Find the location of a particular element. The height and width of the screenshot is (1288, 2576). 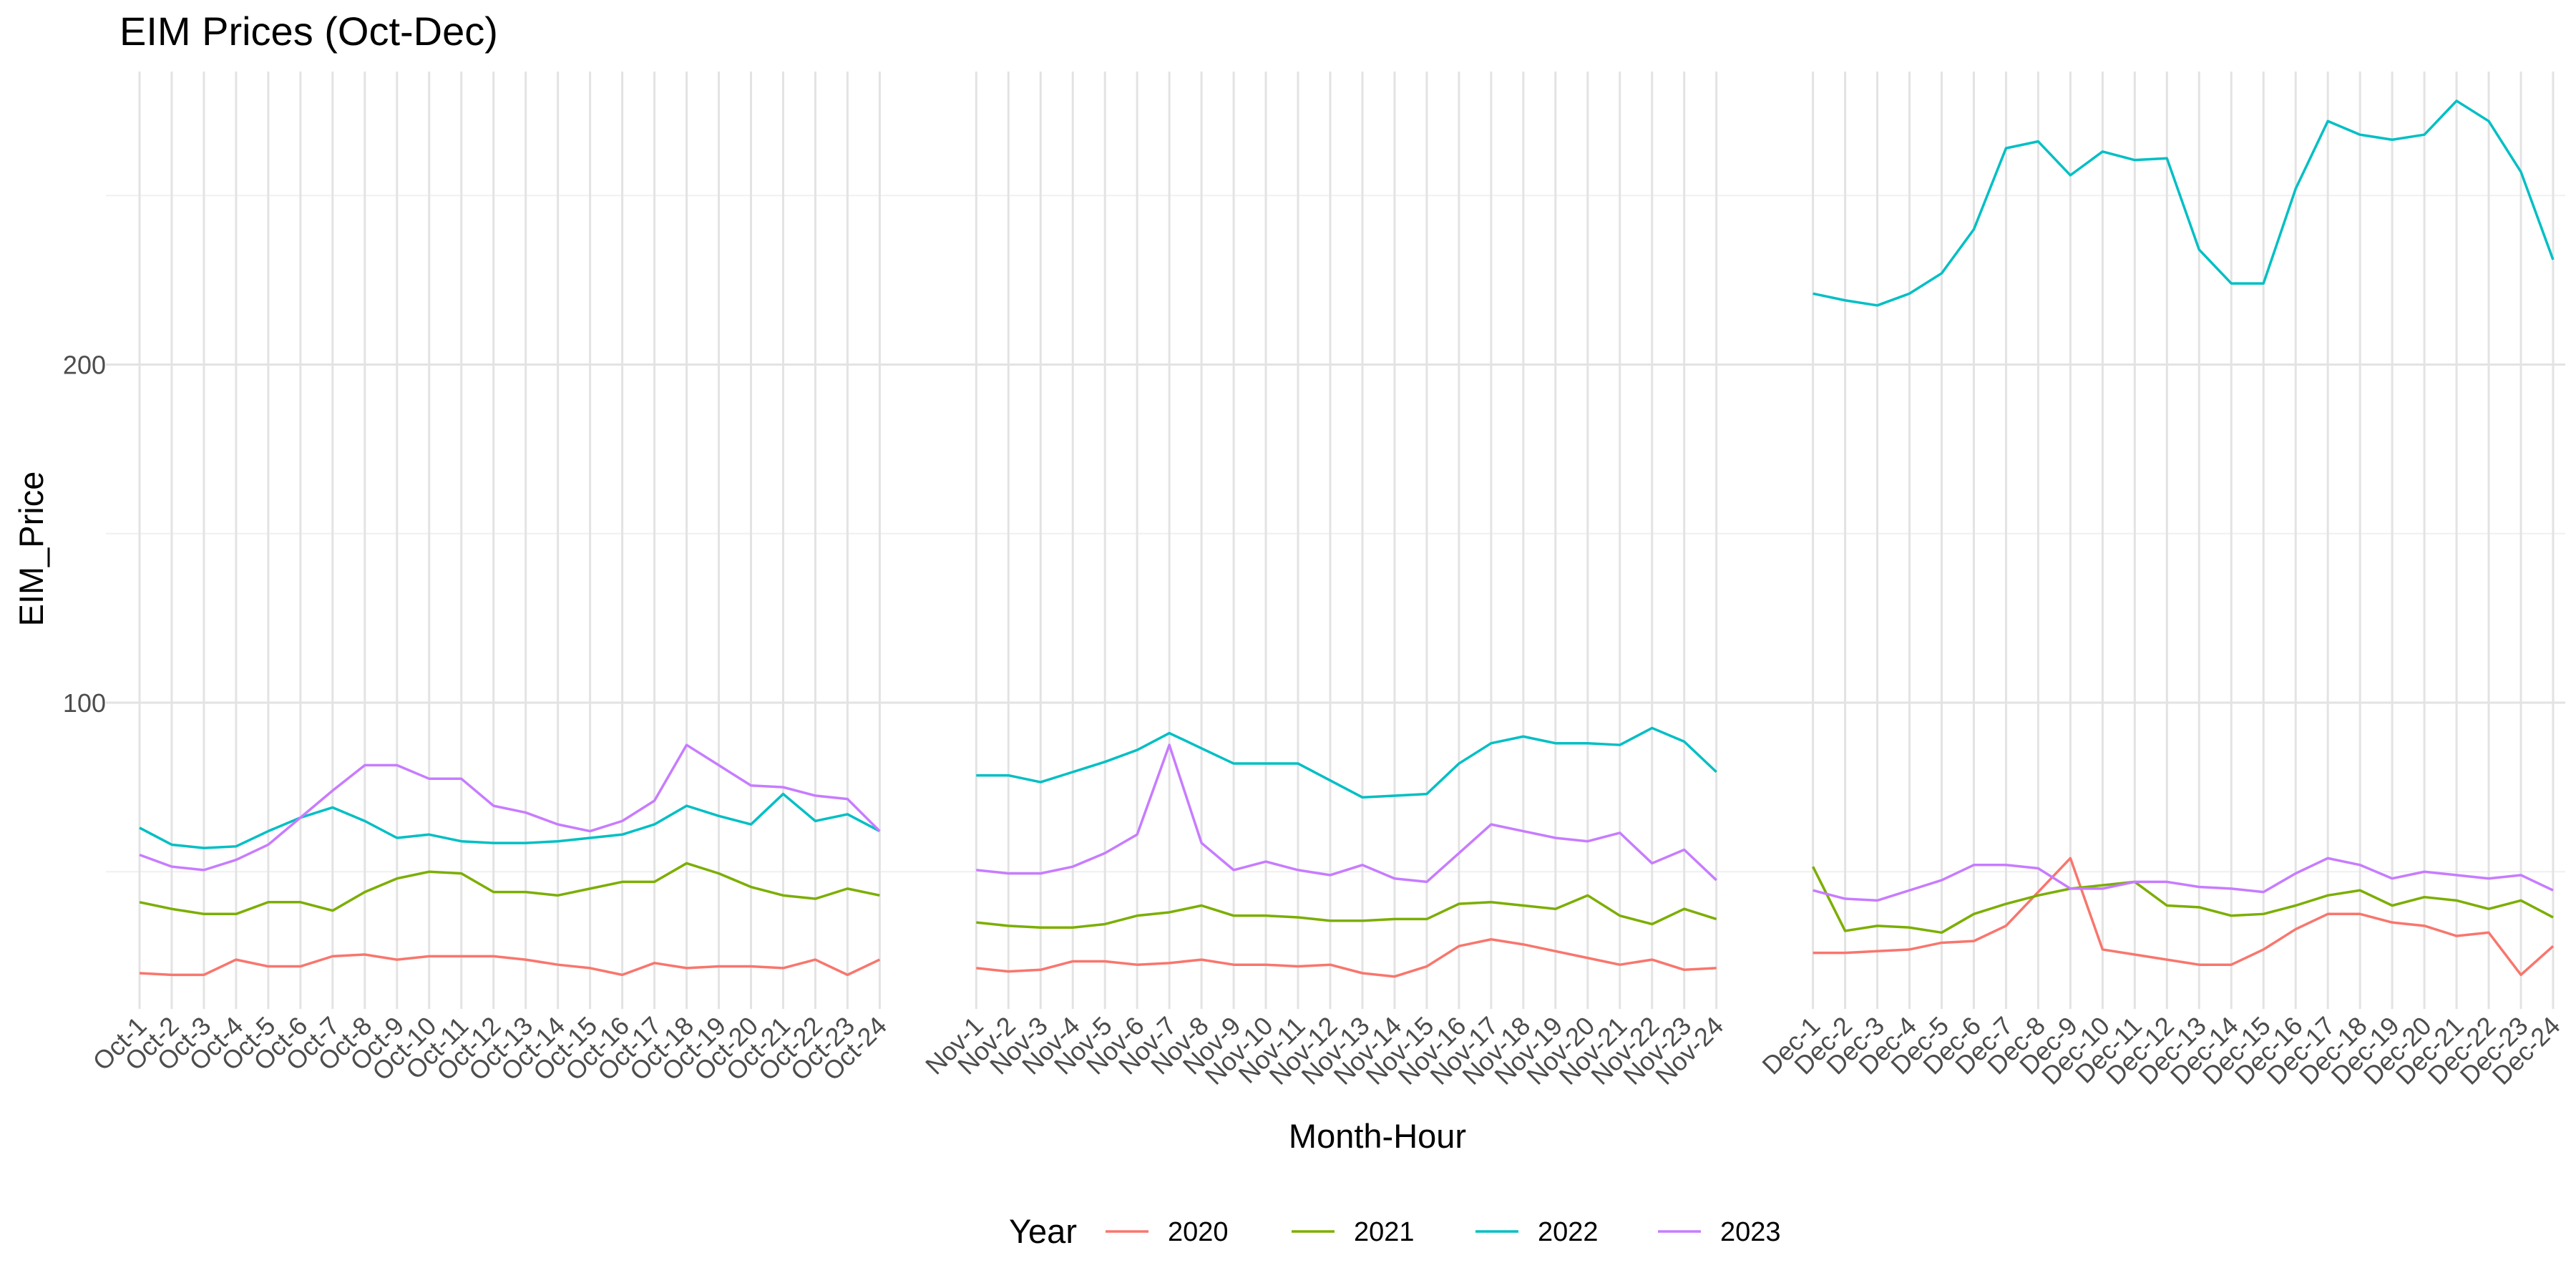

series-line-2023-nov is located at coordinates (1346, 813).